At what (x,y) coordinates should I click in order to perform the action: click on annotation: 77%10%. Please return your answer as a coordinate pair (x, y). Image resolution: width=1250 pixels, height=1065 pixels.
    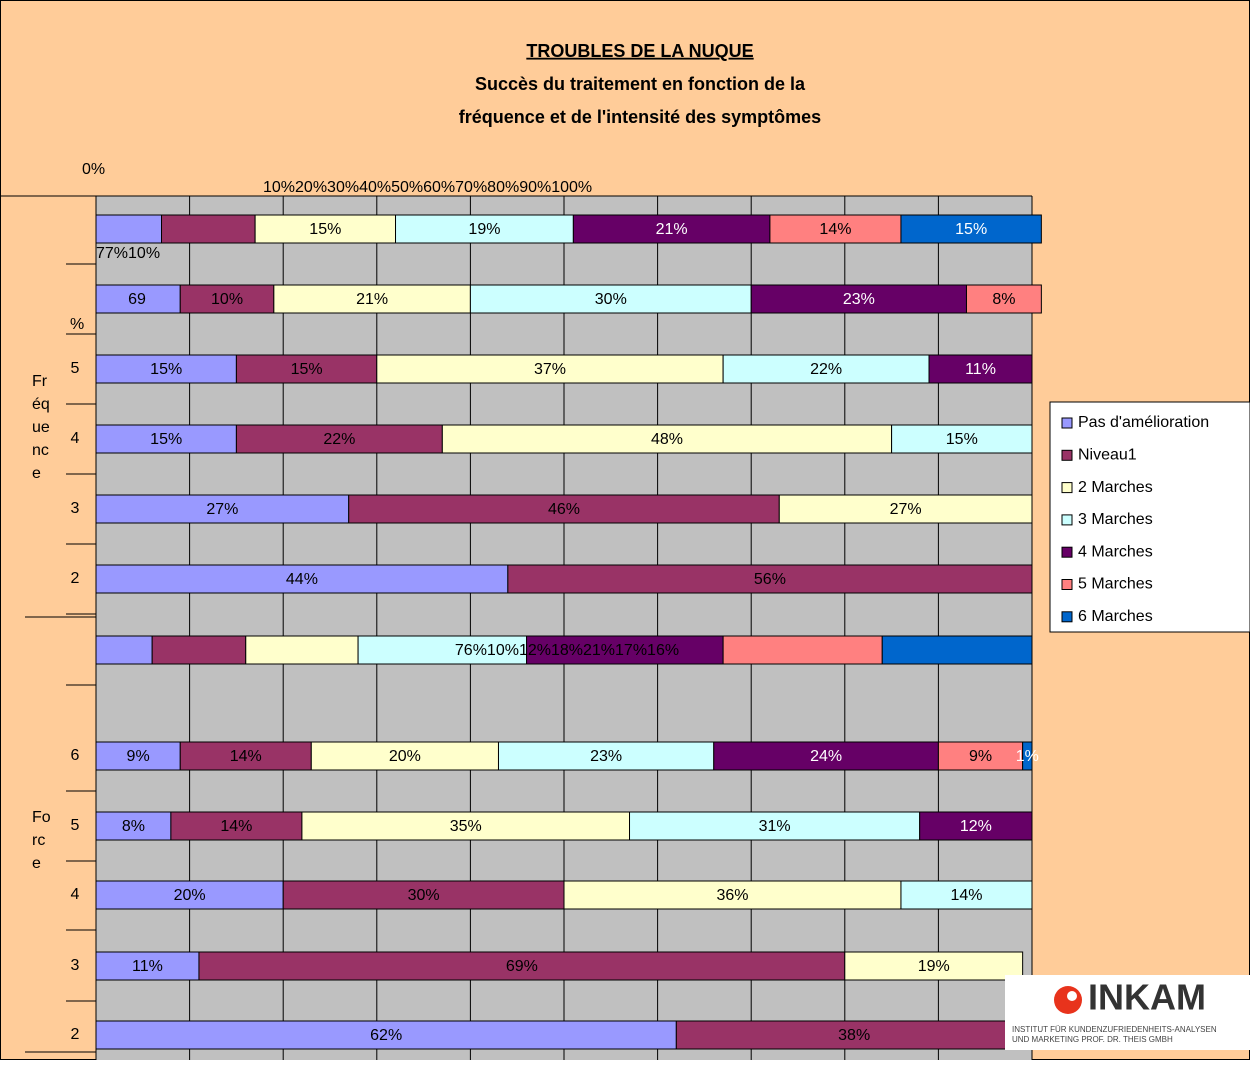
    Looking at the image, I should click on (128, 253).